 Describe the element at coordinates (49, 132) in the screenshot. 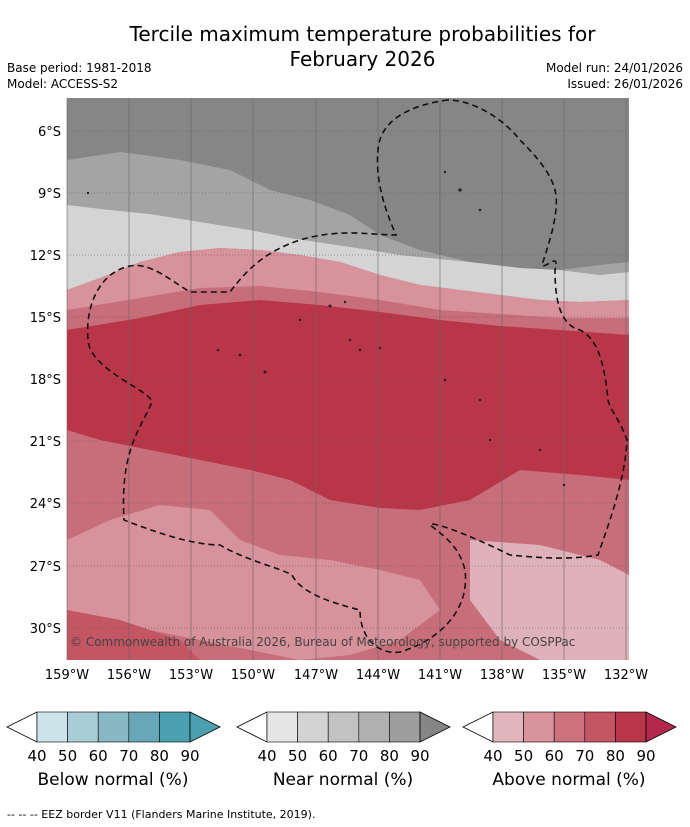

I see `lat-label: 6°S` at that location.